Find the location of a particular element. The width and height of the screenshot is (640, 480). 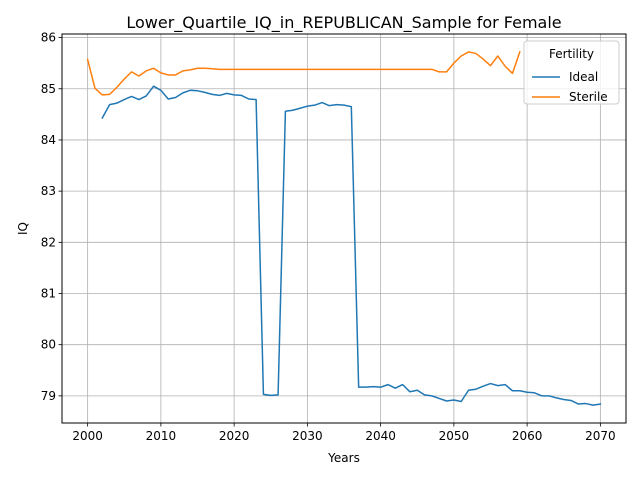

x-tick-label: 2070 is located at coordinates (600, 436).